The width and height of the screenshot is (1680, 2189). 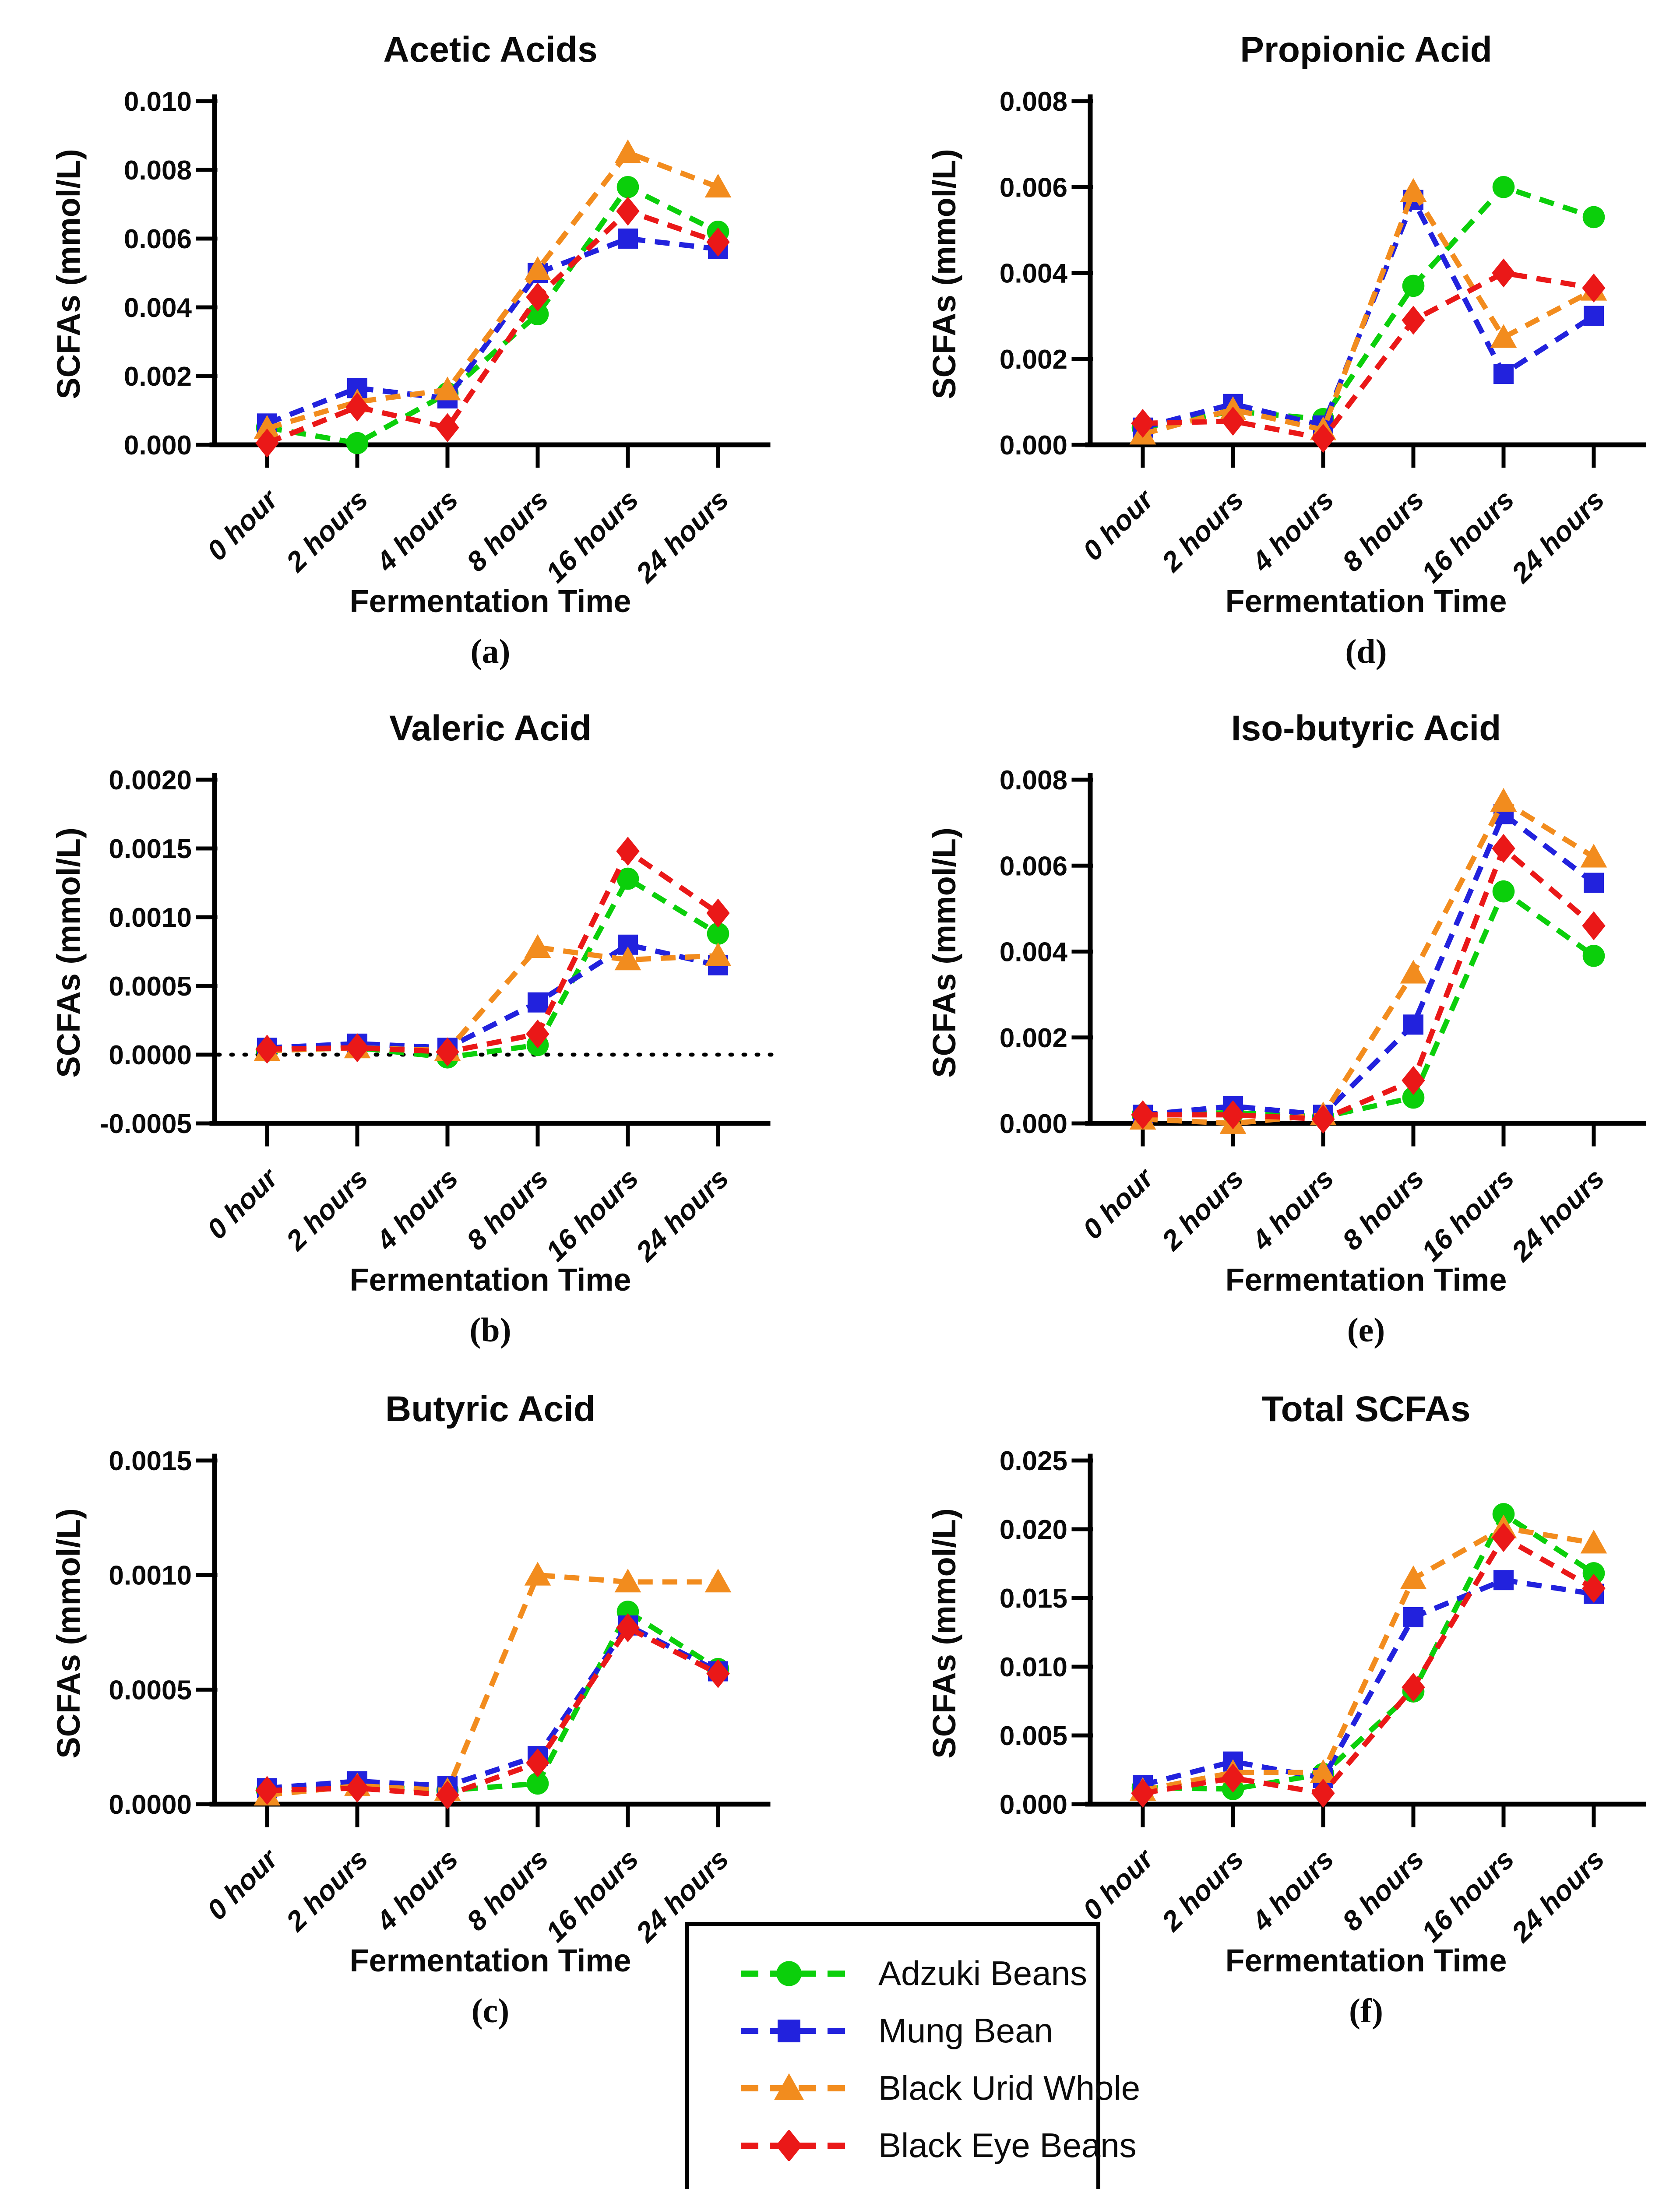 I want to click on legend-item: Black Eye Beans, so click(x=937, y=2145).